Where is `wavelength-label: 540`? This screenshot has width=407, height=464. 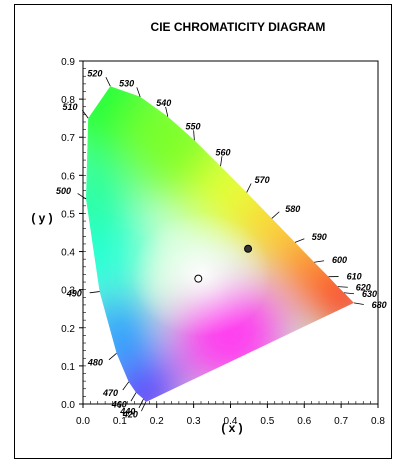 wavelength-label: 540 is located at coordinates (163, 103).